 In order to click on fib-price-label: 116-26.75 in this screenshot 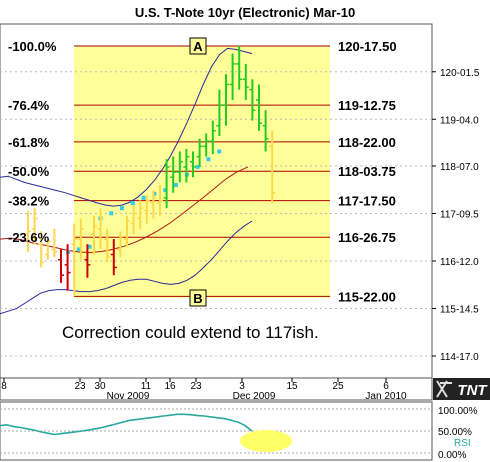, I will do `click(367, 237)`.